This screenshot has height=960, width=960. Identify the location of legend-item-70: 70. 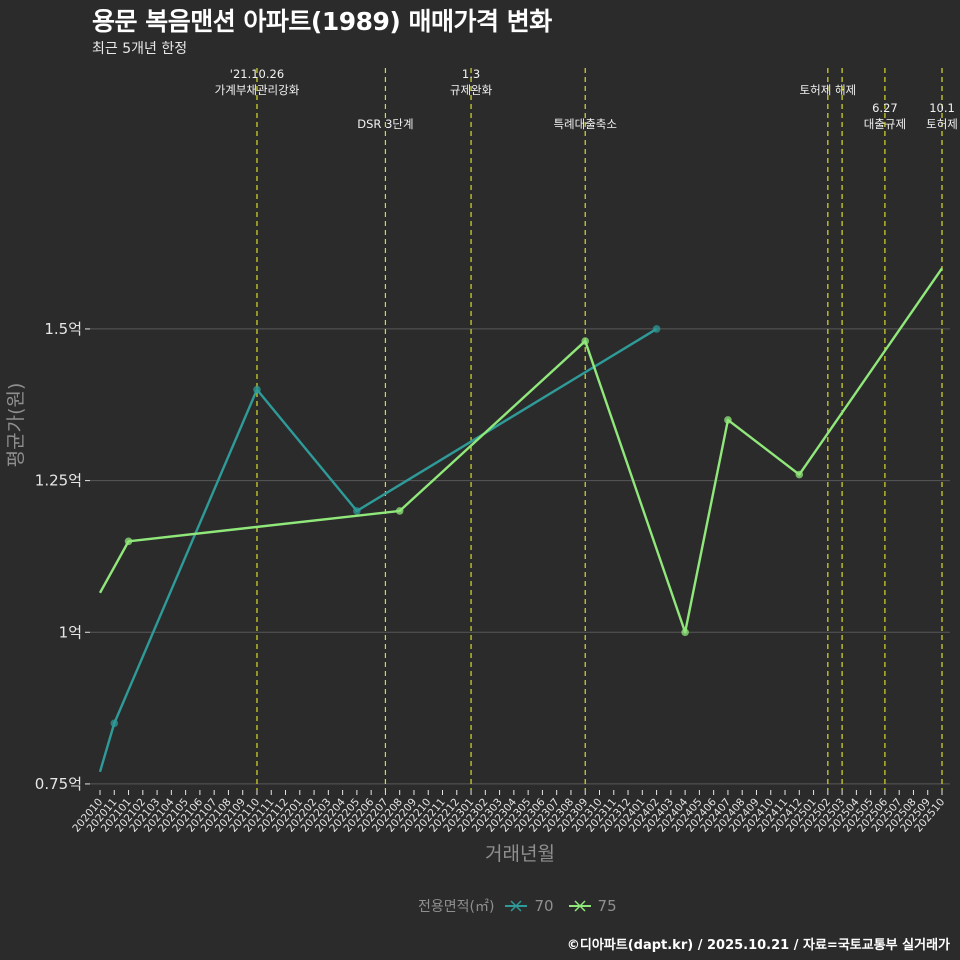
(529, 906).